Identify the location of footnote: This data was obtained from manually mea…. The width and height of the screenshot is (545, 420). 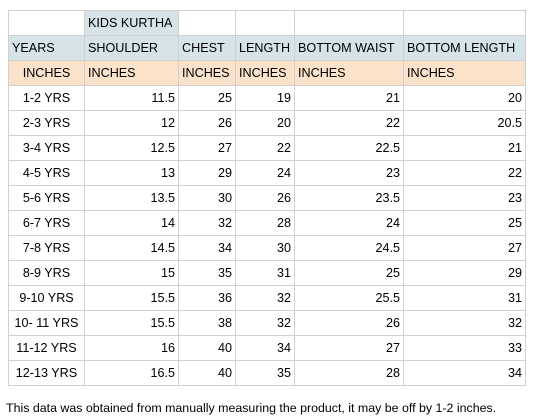
(251, 408).